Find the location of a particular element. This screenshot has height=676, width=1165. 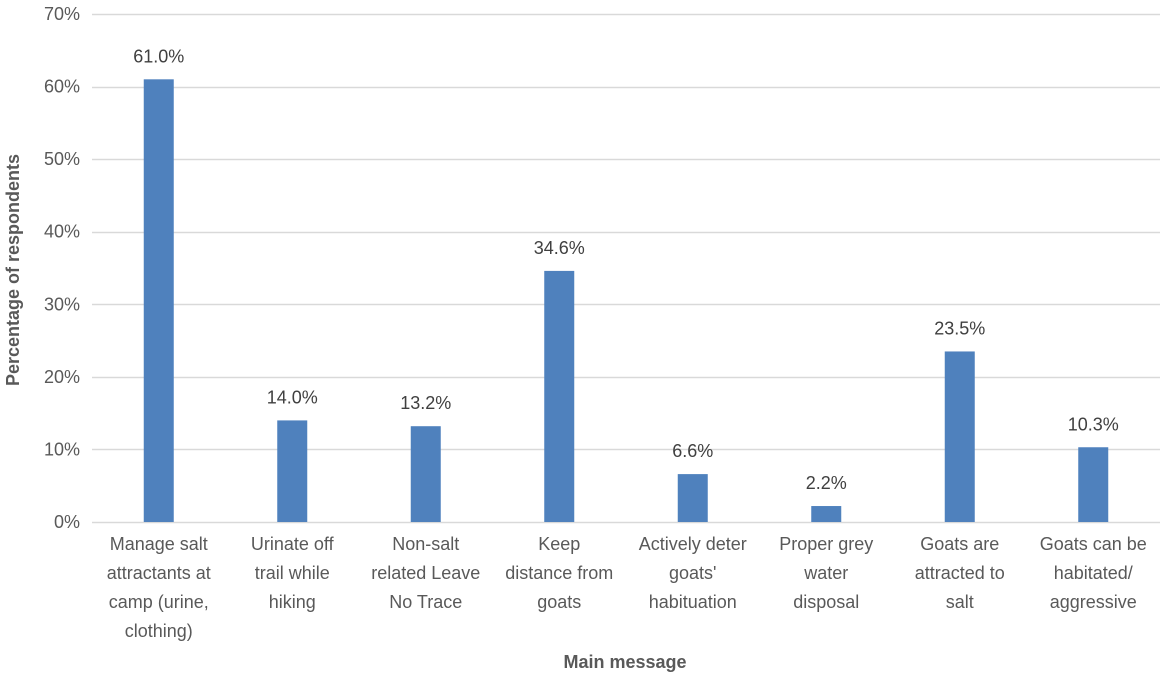

y-tick-label: 30% is located at coordinates (62, 304).